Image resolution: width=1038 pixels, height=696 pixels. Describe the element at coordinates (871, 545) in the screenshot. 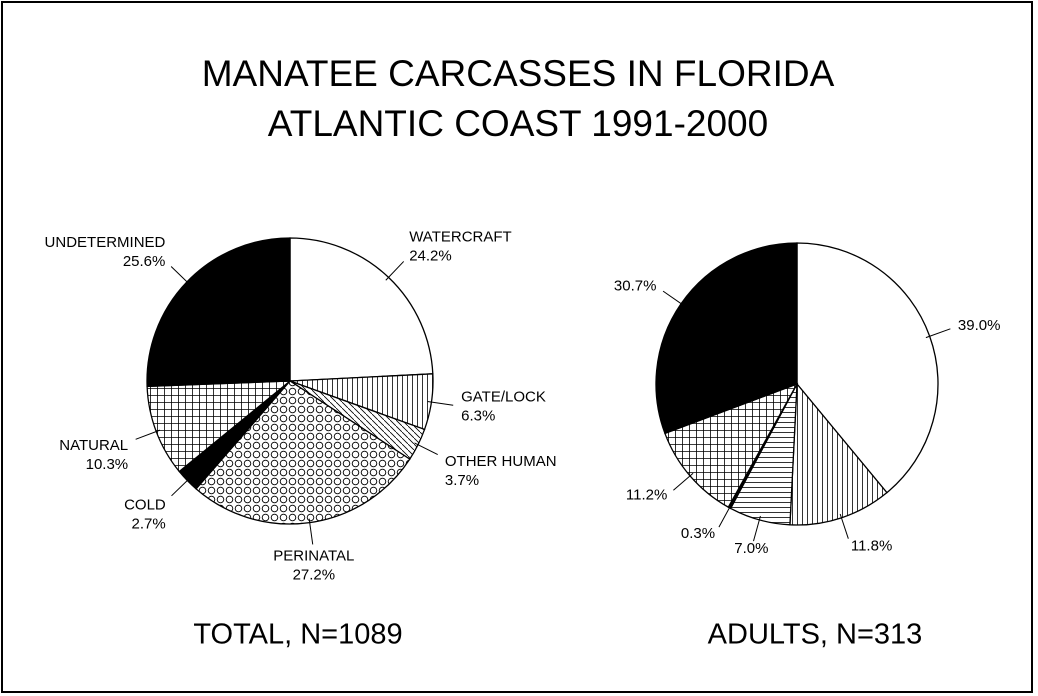

I see `slice-value-label: 11.8%` at that location.